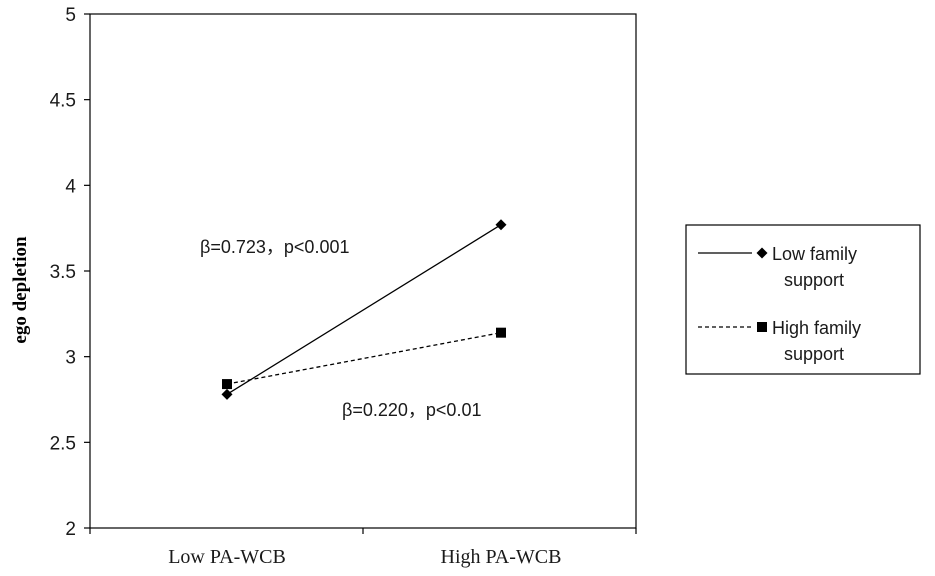 The height and width of the screenshot is (576, 935). Describe the element at coordinates (274, 247) in the screenshot. I see `series-annotation: β=0.723，p<0.001` at that location.